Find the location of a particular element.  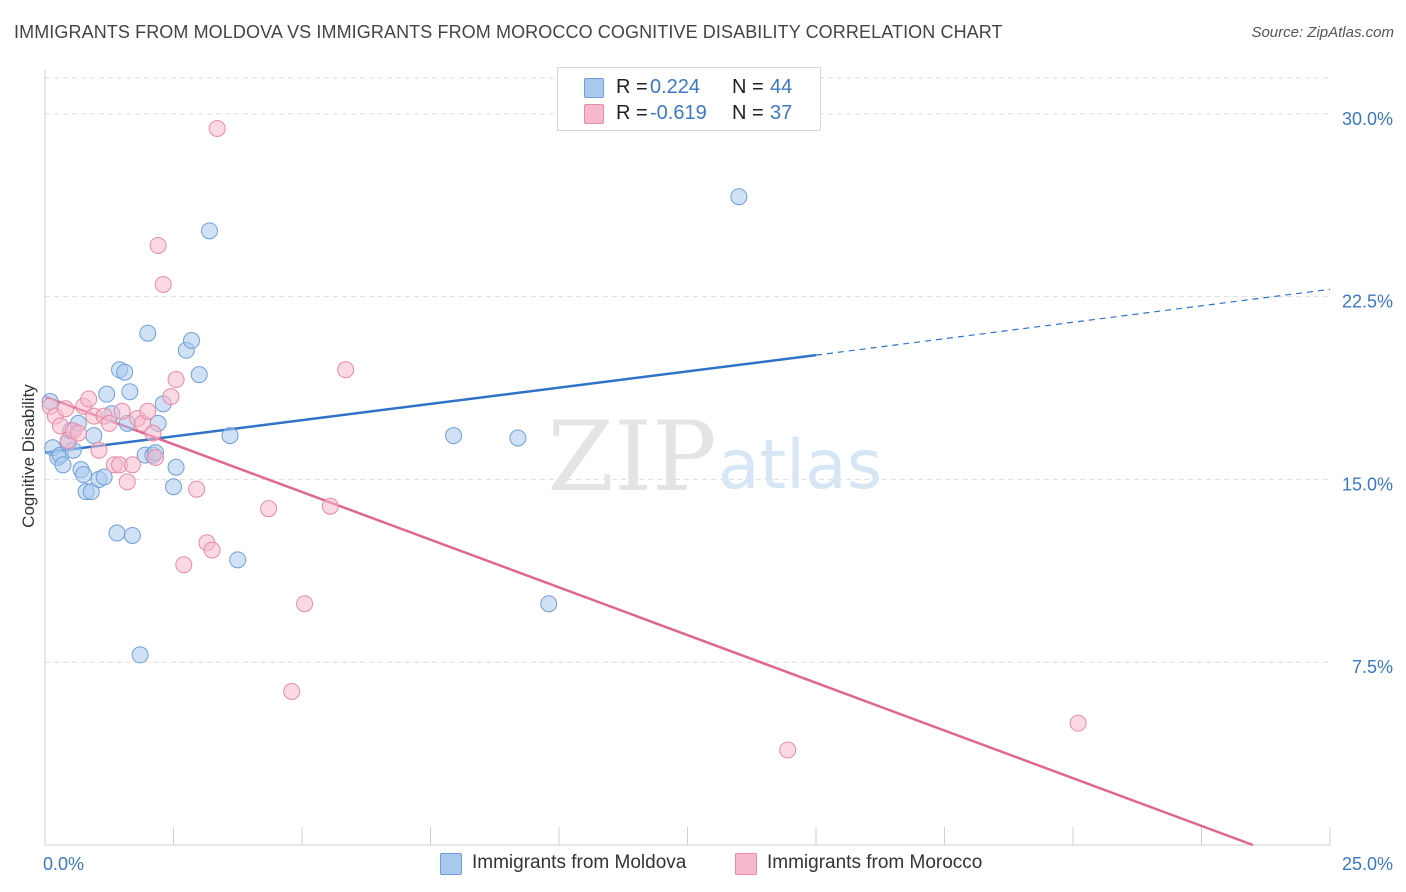

watermark-atlas: atlas is located at coordinates (800, 465).